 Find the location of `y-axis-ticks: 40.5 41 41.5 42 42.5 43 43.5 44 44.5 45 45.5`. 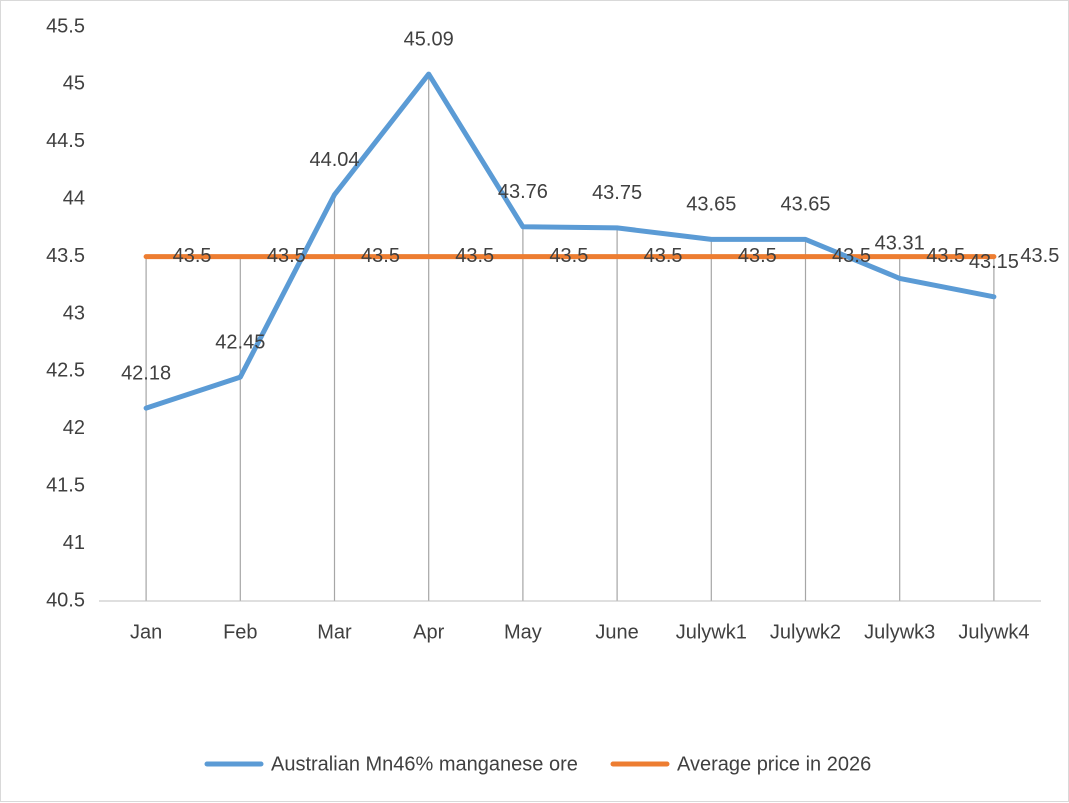

y-axis-ticks: 40.5 41 41.5 42 42.5 43 43.5 44 44.5 45 45.5 is located at coordinates (65, 313).